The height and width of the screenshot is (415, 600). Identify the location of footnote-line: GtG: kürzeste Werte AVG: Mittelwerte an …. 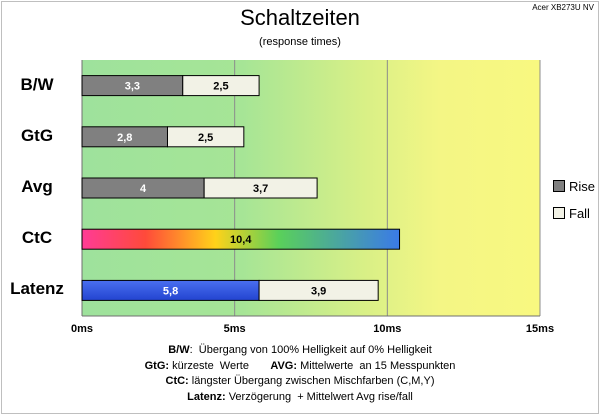
(300, 367).